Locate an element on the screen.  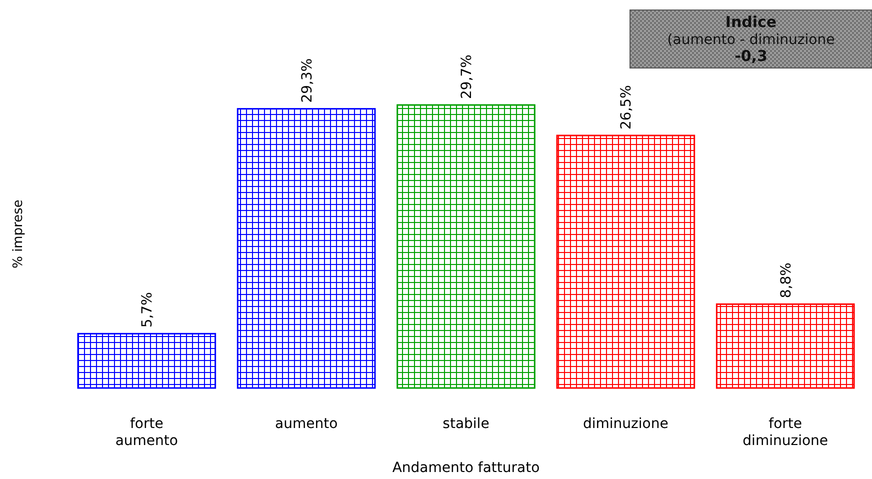
x-tick-label: forte aumento is located at coordinates (146, 432).